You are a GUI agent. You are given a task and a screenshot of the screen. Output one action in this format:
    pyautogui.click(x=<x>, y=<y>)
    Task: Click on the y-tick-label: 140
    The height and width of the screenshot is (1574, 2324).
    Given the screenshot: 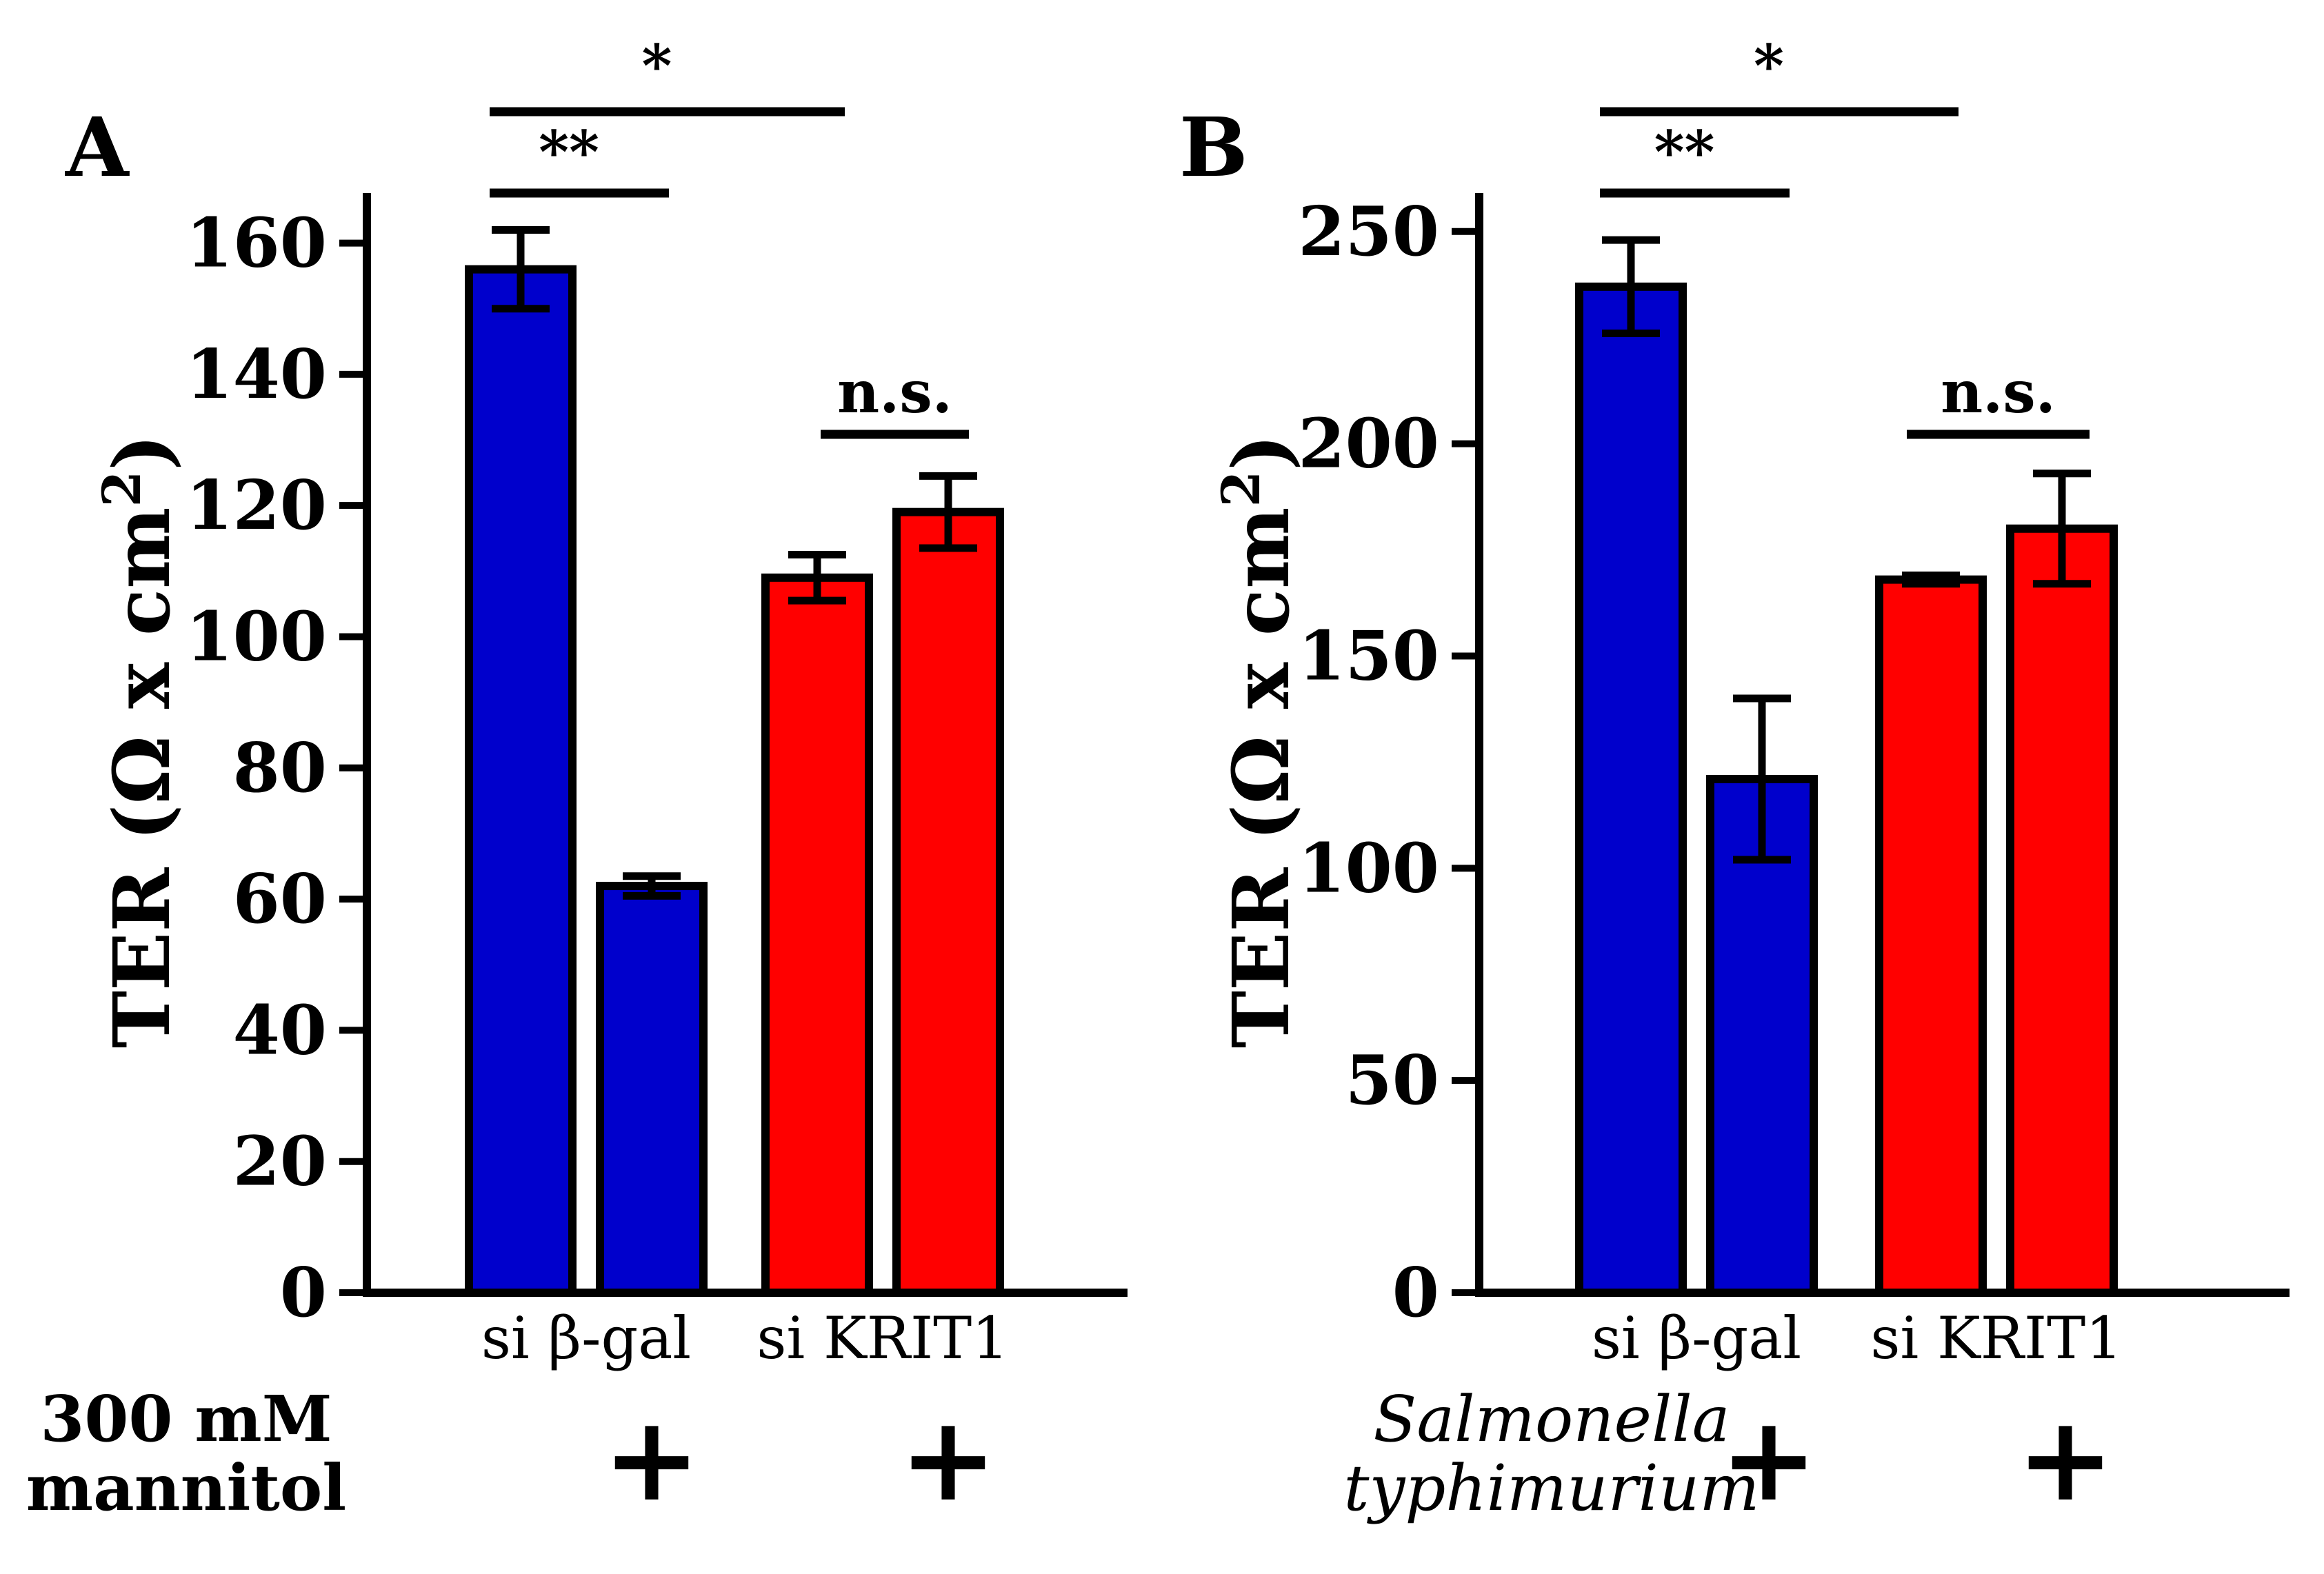 What is the action you would take?
    pyautogui.click(x=256, y=375)
    